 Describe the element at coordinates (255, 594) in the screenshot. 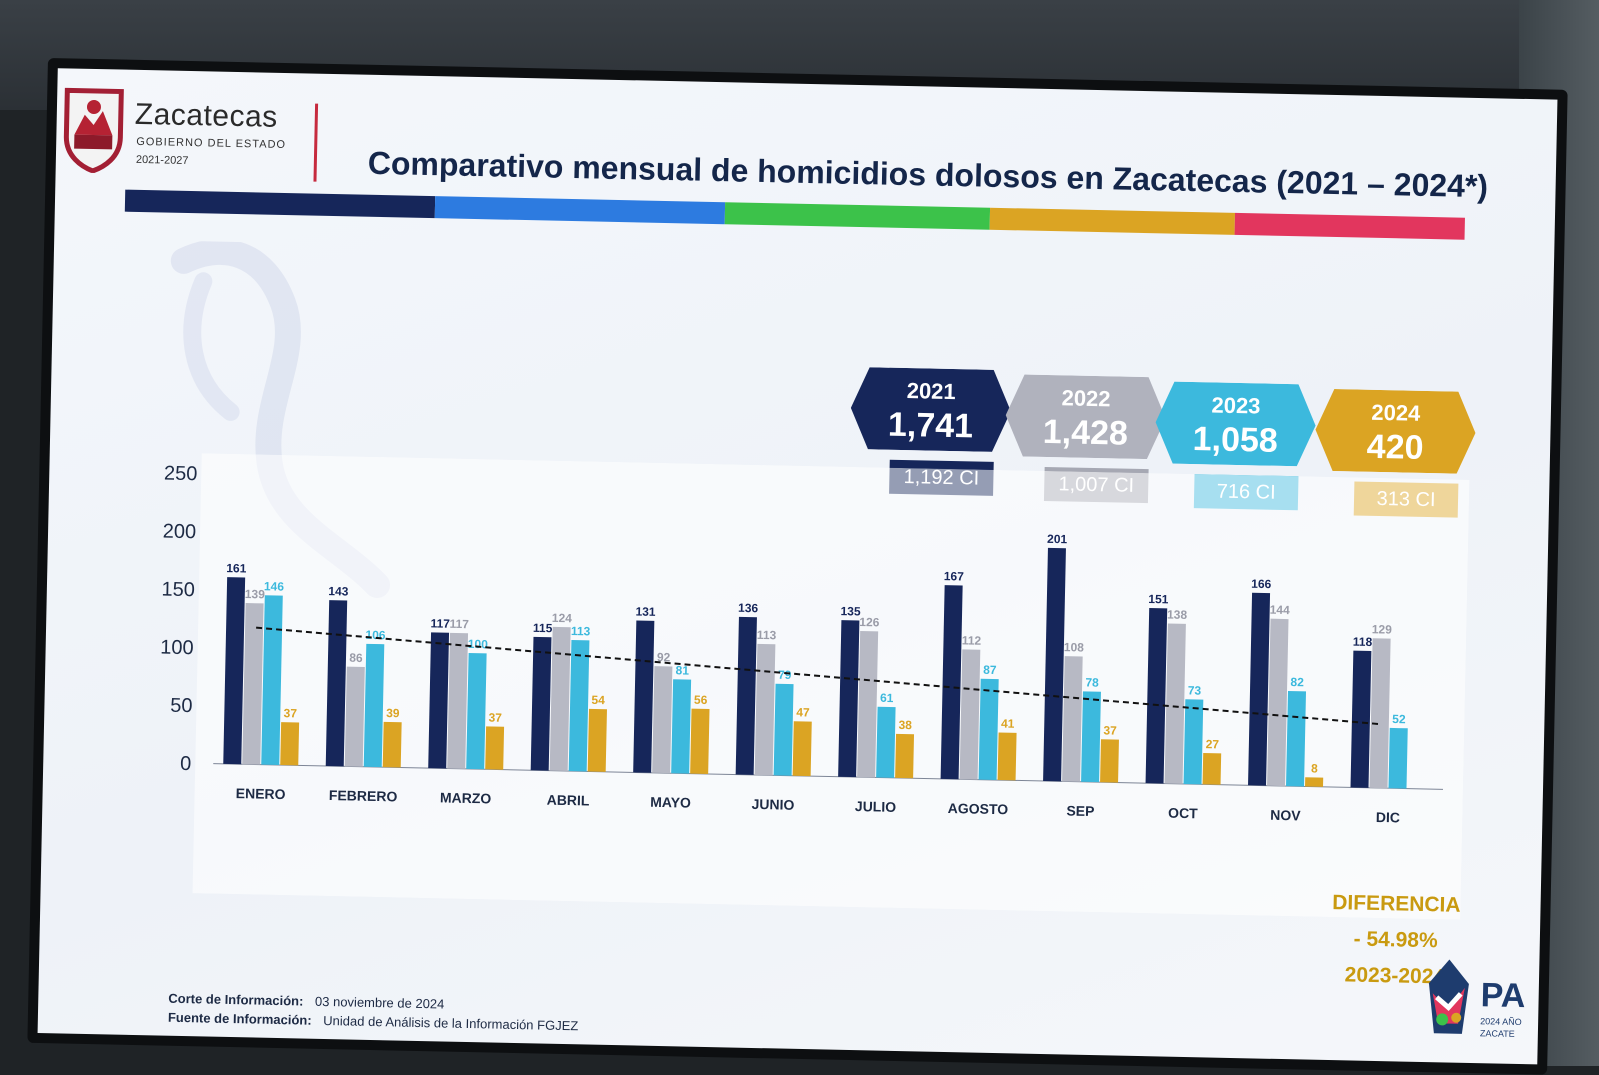

I see `data-label: 139` at that location.